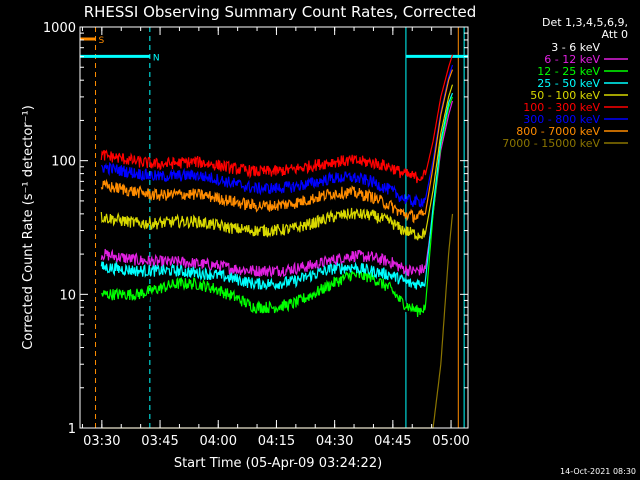 Image resolution: width=640 pixels, height=480 pixels. What do you see at coordinates (278, 463) in the screenshot?
I see `x-axis-label: Start Time (05-Apr-09 03:24:22)` at bounding box center [278, 463].